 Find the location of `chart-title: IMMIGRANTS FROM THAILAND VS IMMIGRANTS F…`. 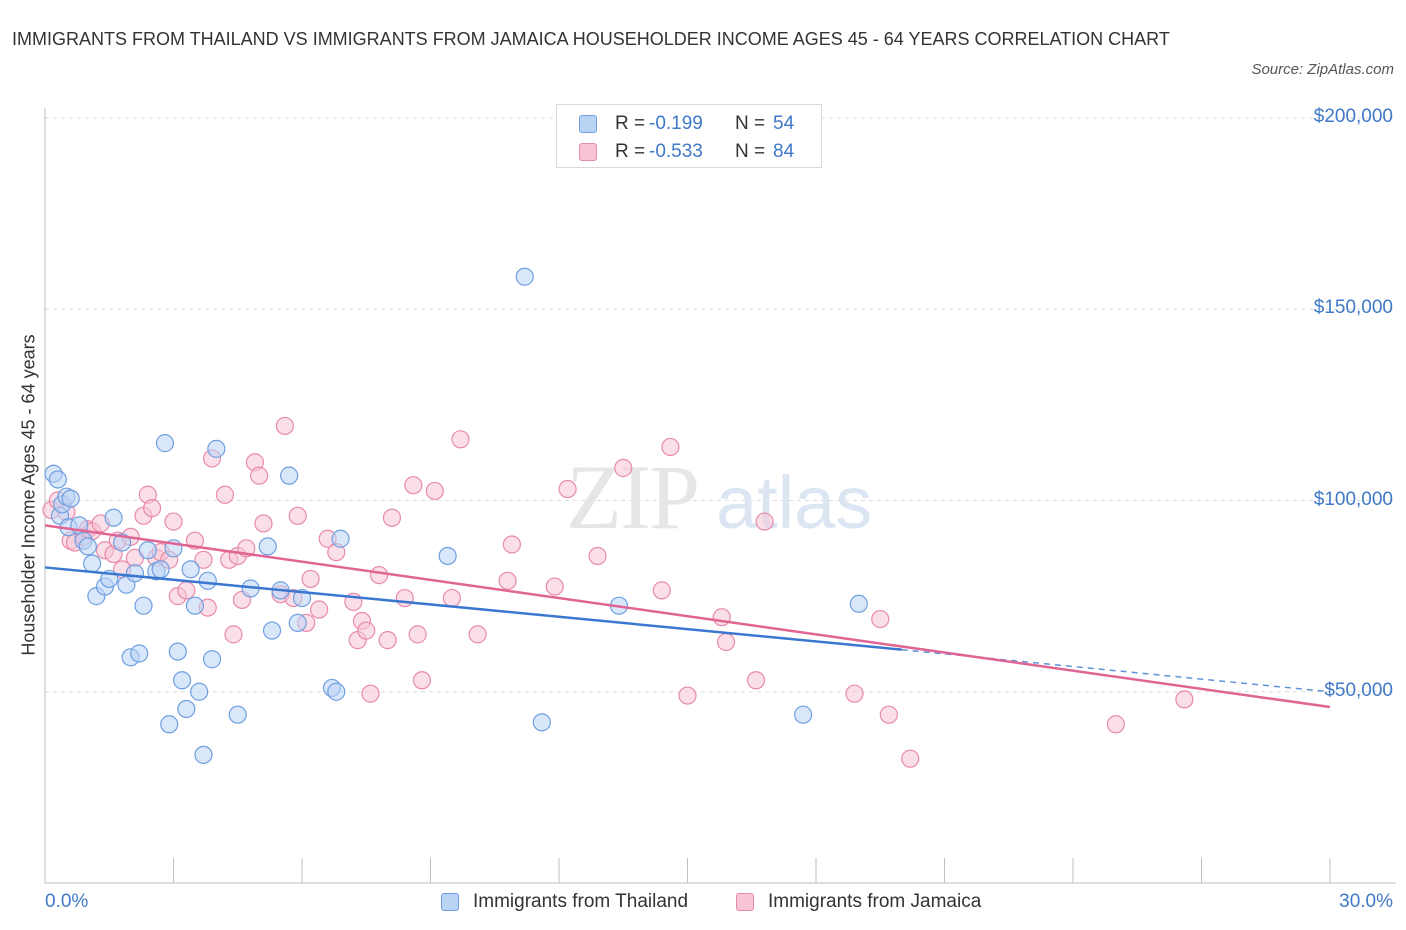

chart-title: IMMIGRANTS FROM THAILAND VS IMMIGRANTS F… is located at coordinates (591, 39).